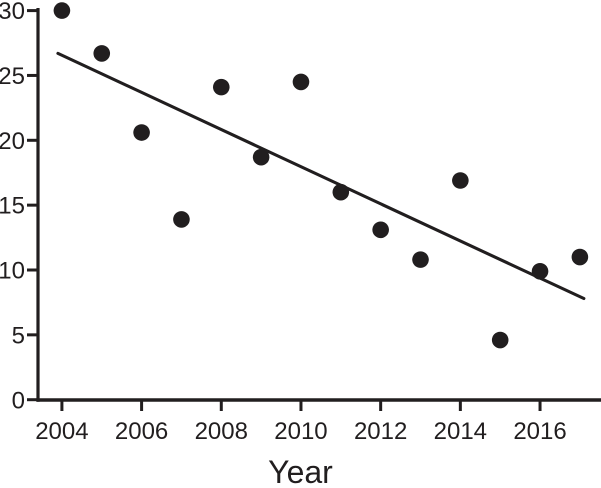 The height and width of the screenshot is (488, 601). I want to click on y-tick-label: 15, so click(12, 206).